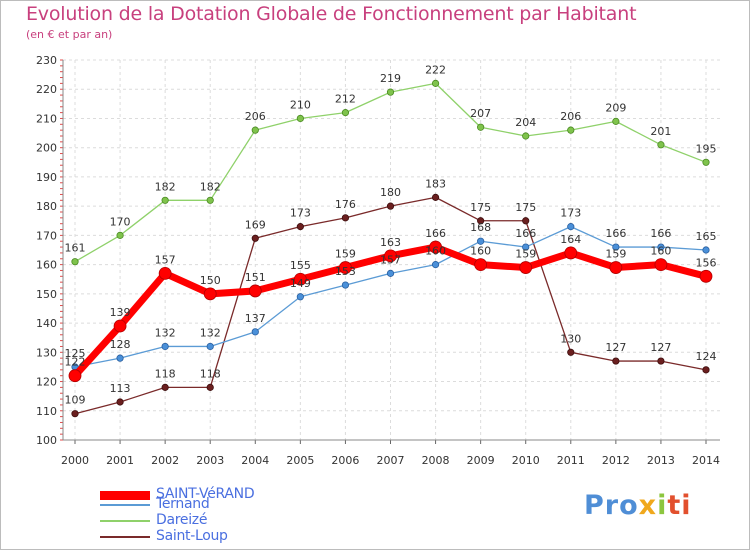 The height and width of the screenshot is (551, 750). I want to click on data-label: 206, so click(570, 116).